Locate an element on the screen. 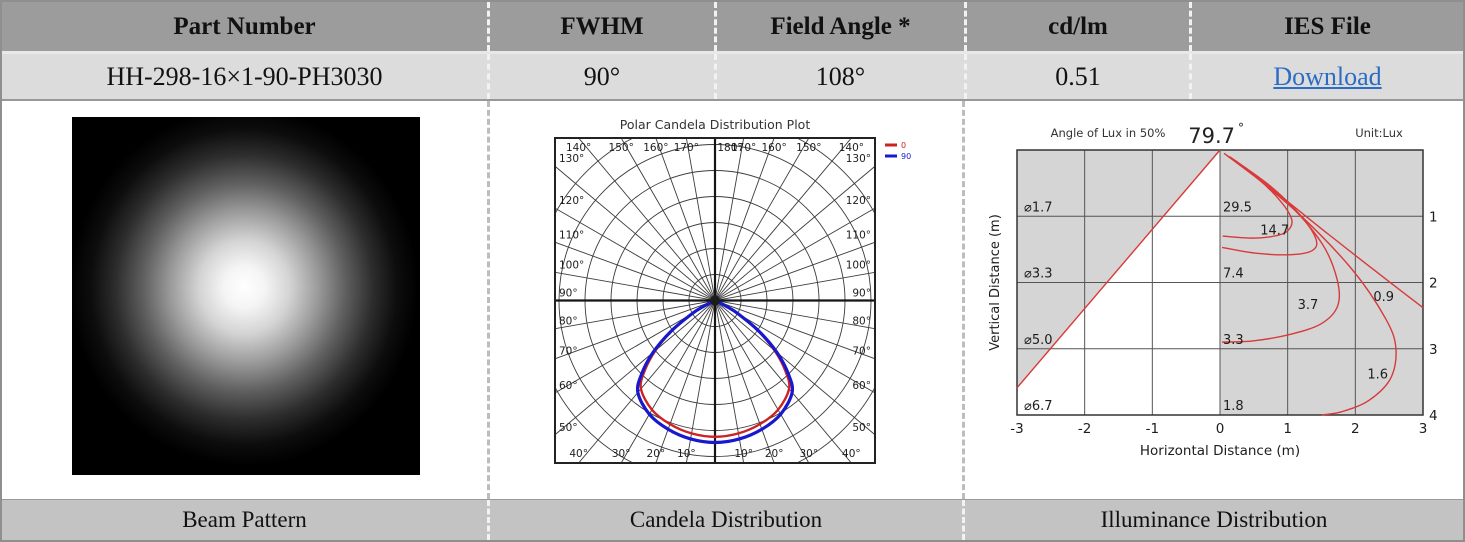 The image size is (1465, 542). svg-text: ⌀3.3 is located at coordinates (1038, 274).